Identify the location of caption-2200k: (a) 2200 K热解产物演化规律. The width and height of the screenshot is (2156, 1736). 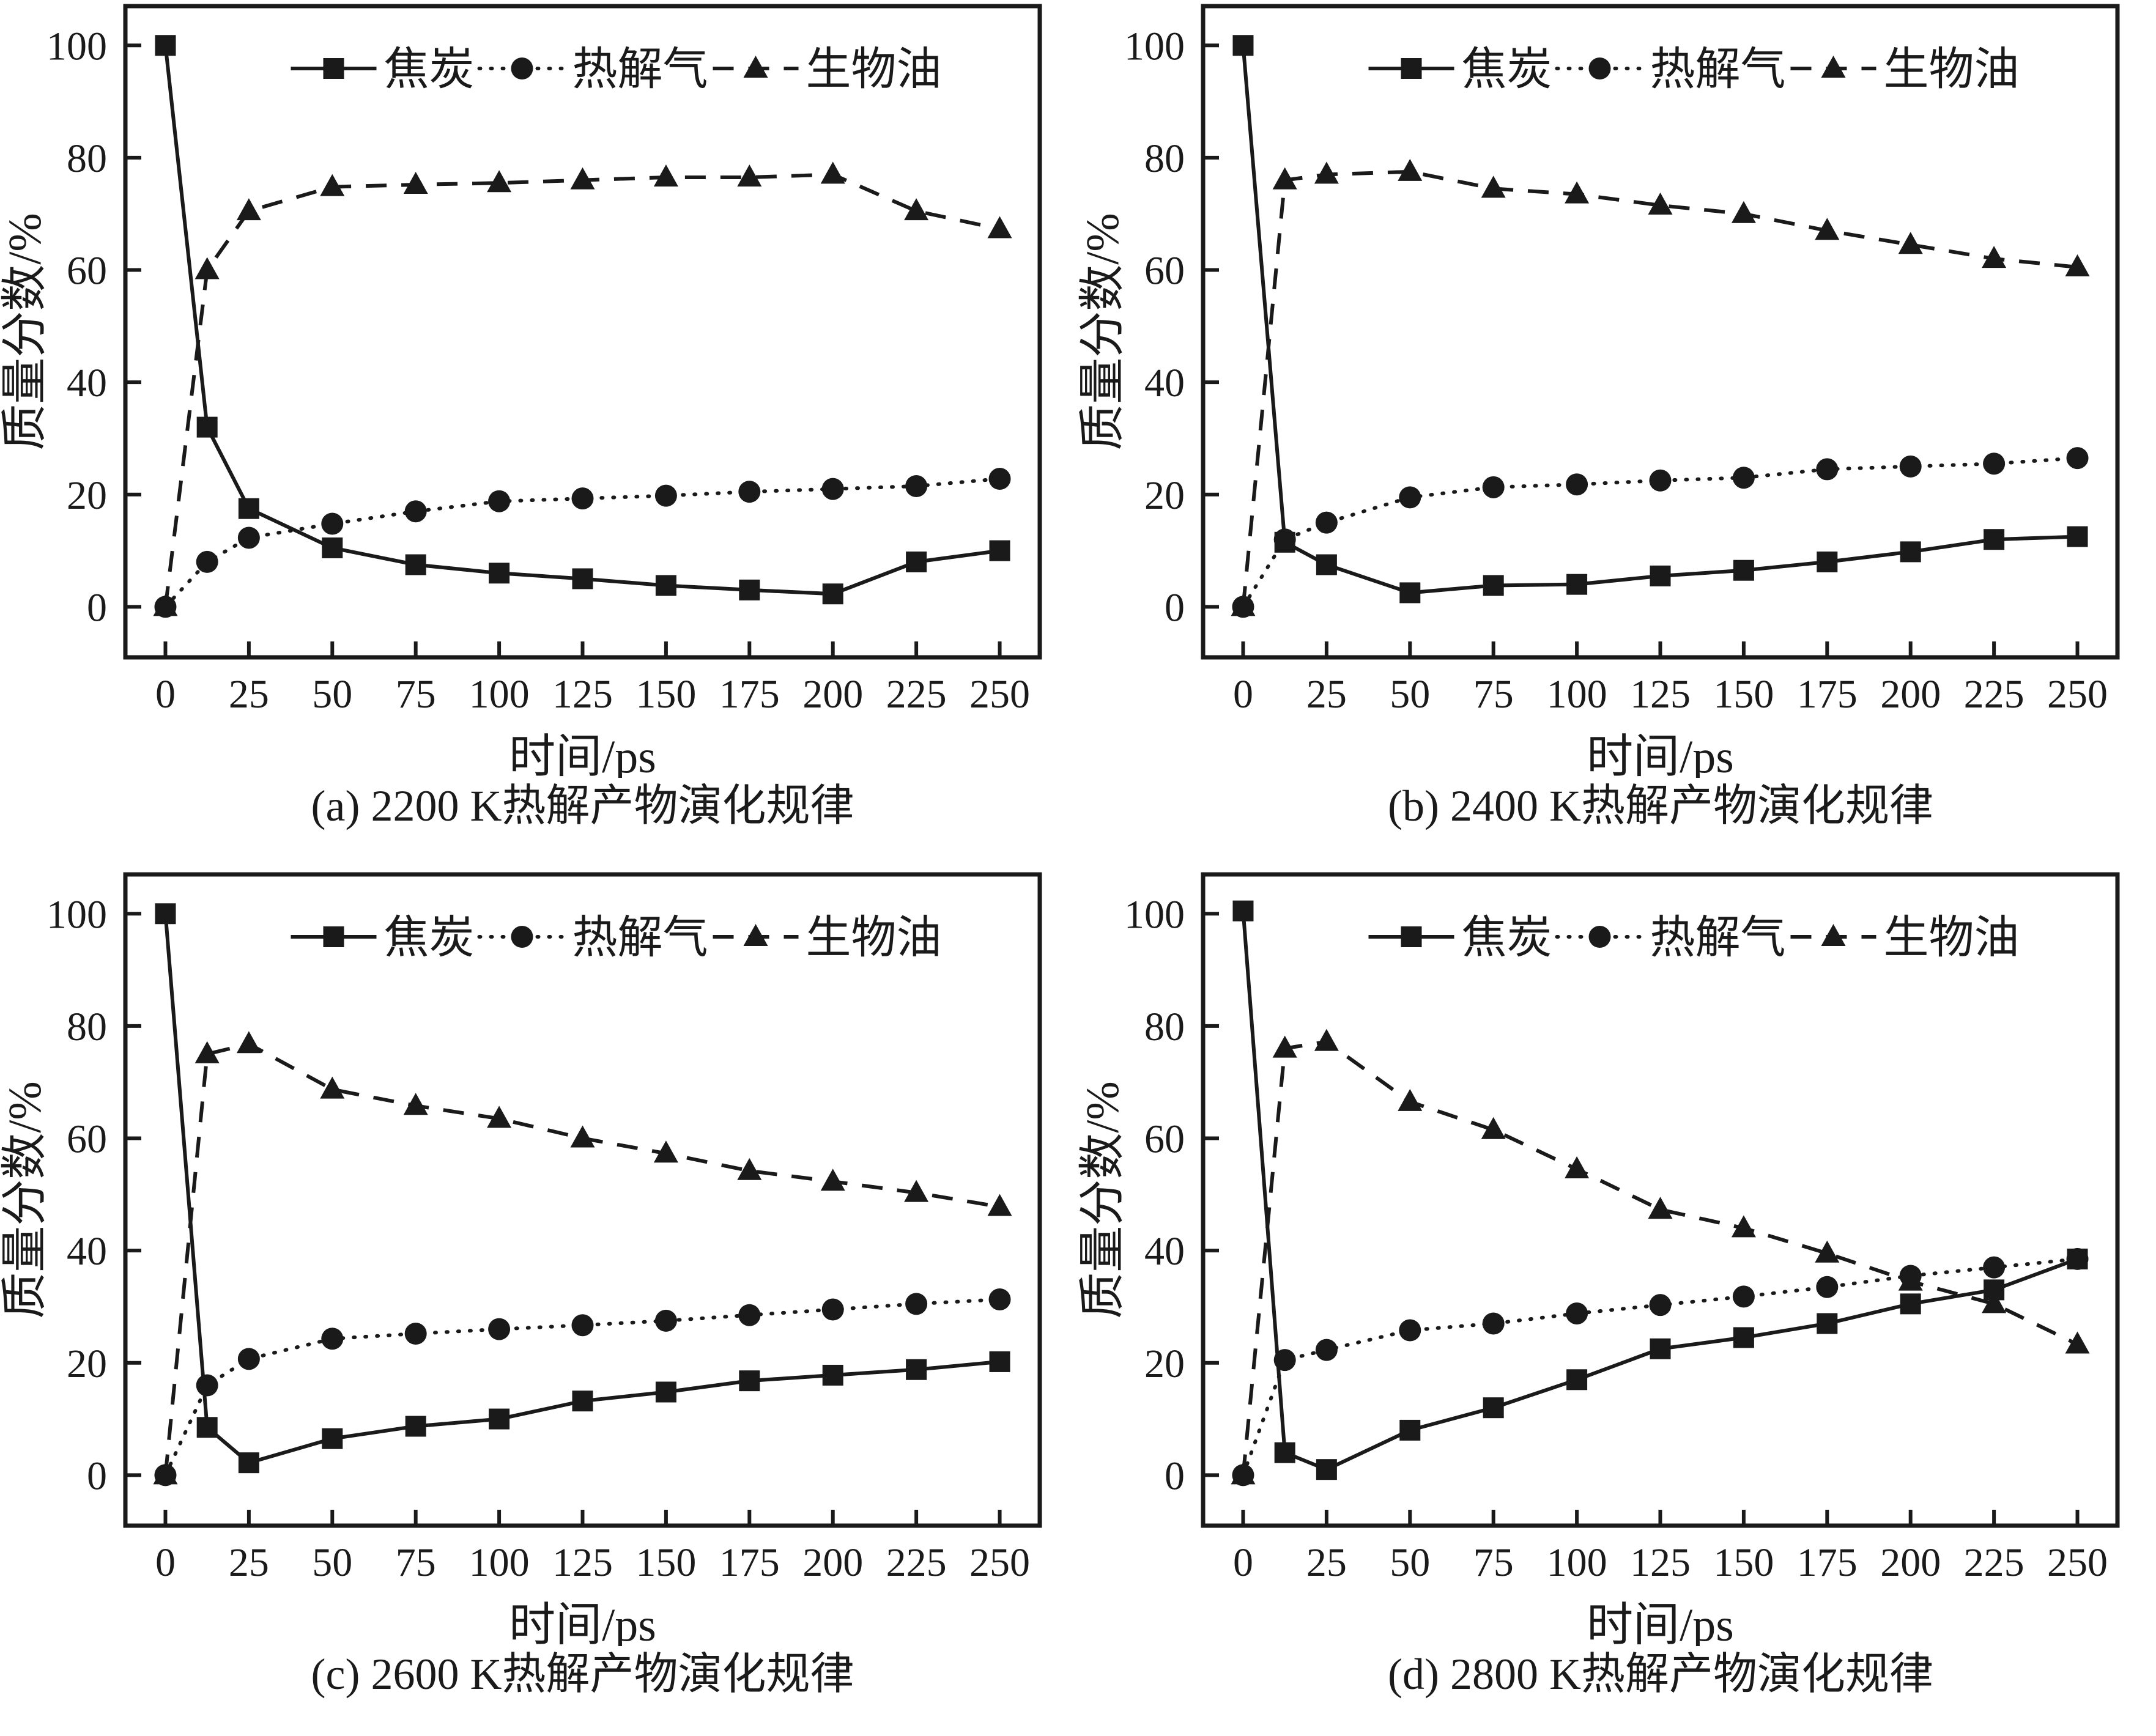
(582, 805).